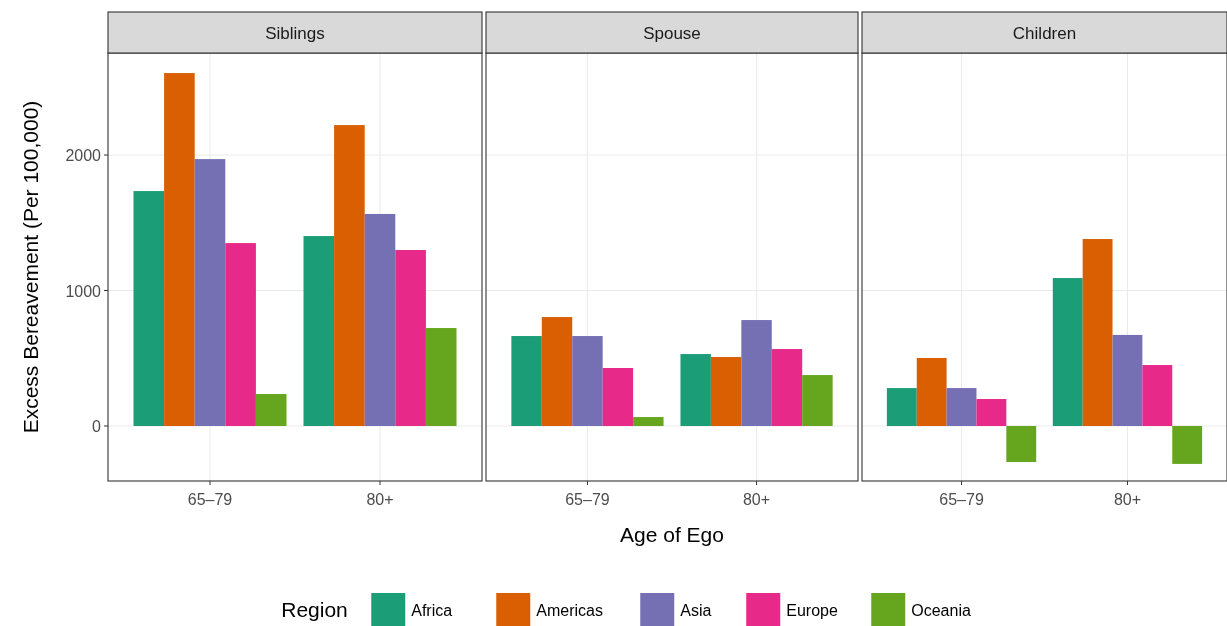  Describe the element at coordinates (314, 609) in the screenshot. I see `legend-title: Region` at that location.